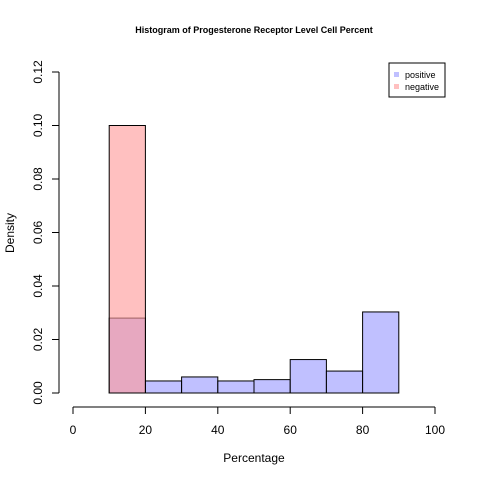 The height and width of the screenshot is (480, 480). I want to click on legend-label-positive: positive, so click(420, 75).